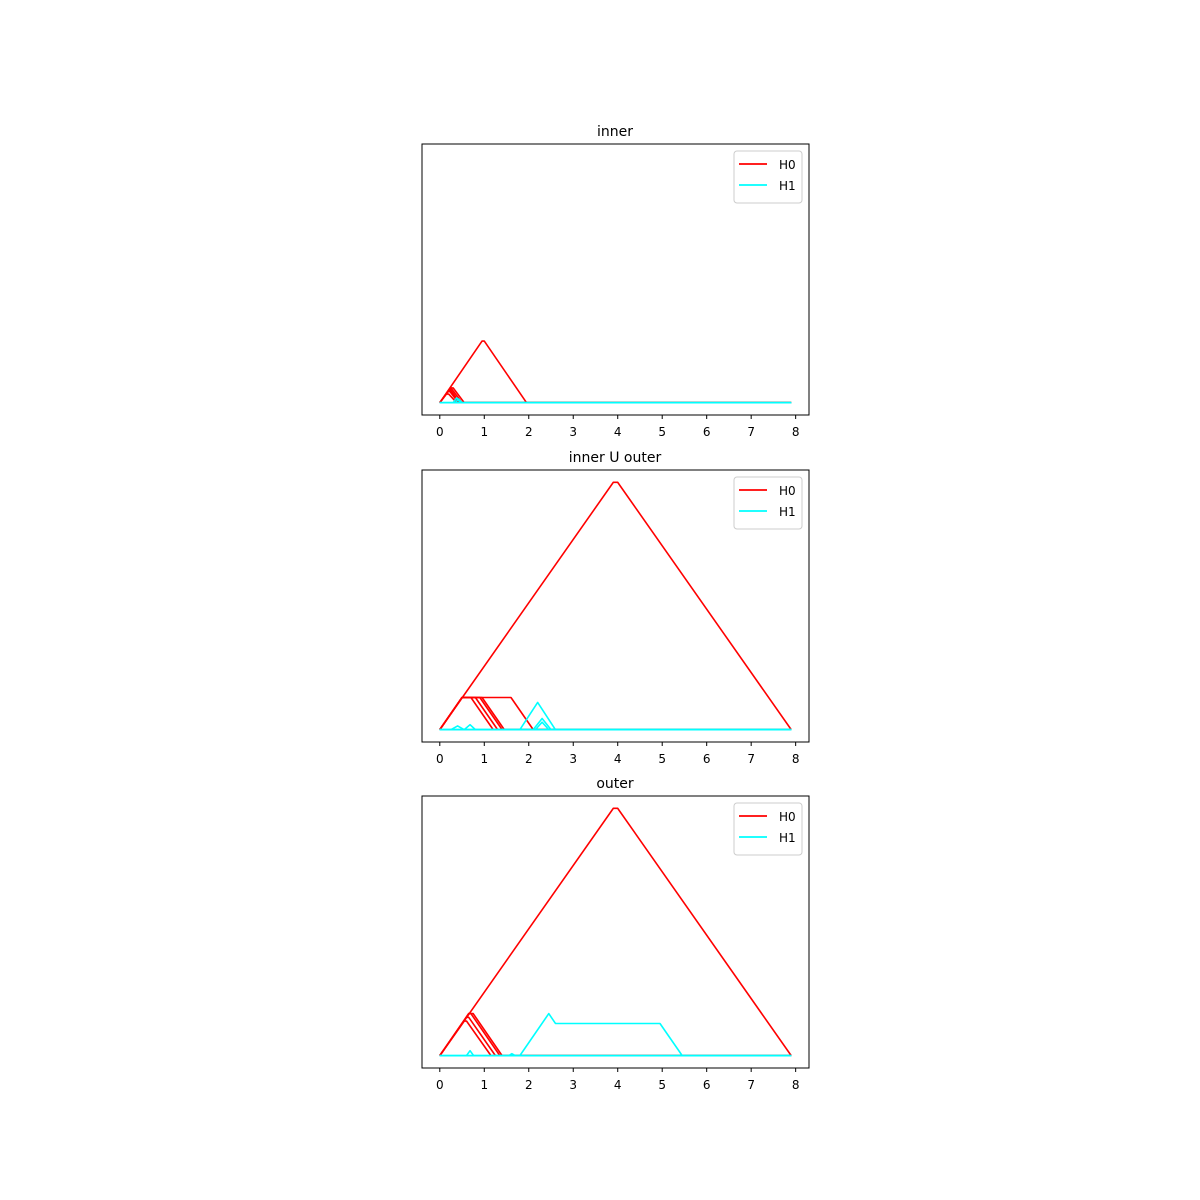 The image size is (1200, 1200). What do you see at coordinates (615, 784) in the screenshot?
I see `chart-title: outer` at bounding box center [615, 784].